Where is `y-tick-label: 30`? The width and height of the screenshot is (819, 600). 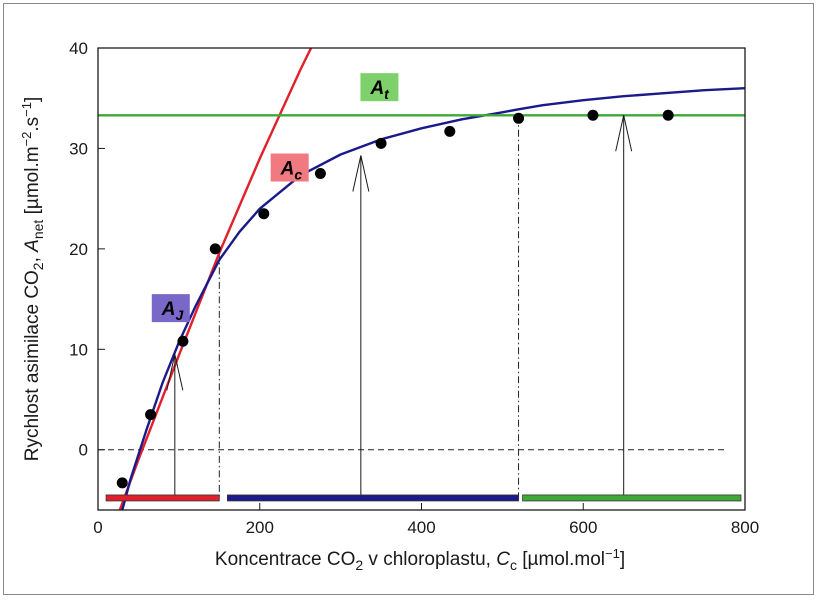 y-tick-label: 30 is located at coordinates (78, 148).